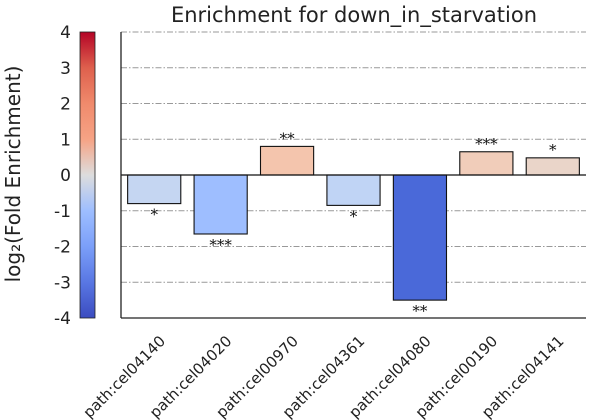  What do you see at coordinates (65, 33) in the screenshot?
I see `colorbar-tick-label: 4` at bounding box center [65, 33].